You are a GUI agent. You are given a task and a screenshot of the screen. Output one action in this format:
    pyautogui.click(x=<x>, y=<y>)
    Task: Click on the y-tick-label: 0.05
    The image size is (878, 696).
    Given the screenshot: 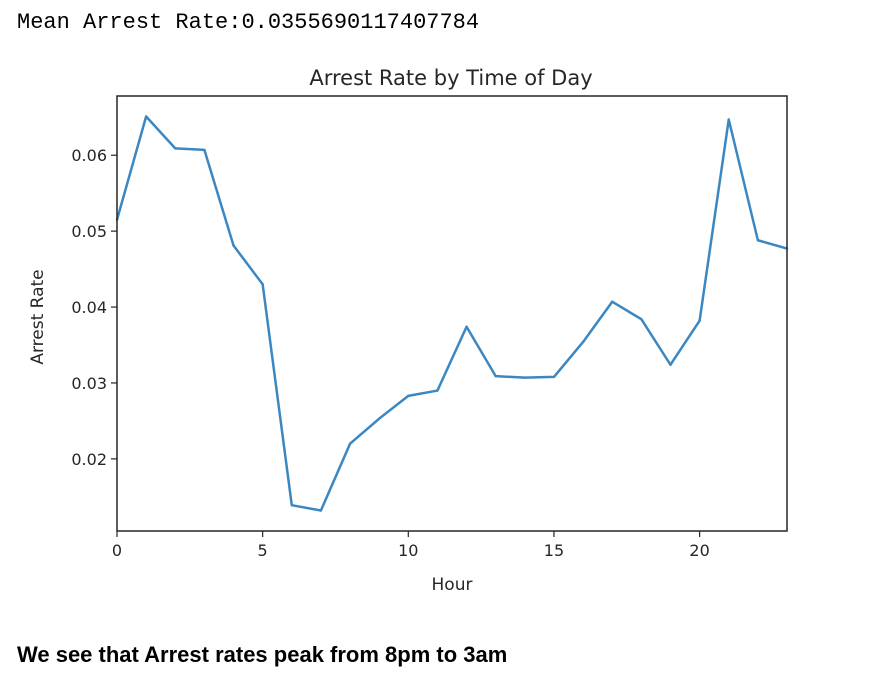 What is the action you would take?
    pyautogui.click(x=89, y=231)
    